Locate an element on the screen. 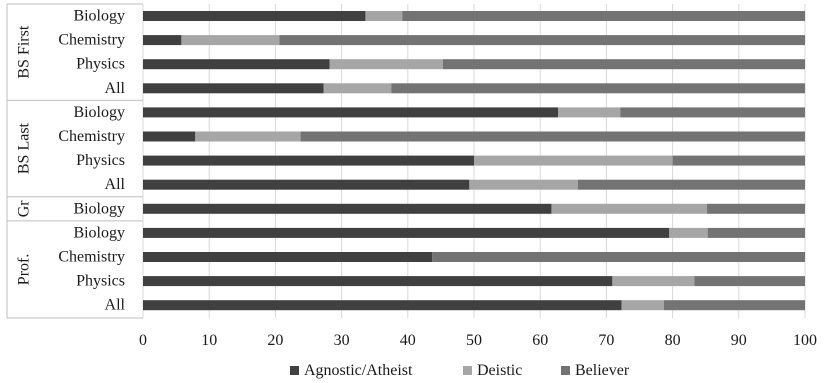 Image resolution: width=824 pixels, height=383 pixels. x-tick-label: 0 is located at coordinates (143, 340).